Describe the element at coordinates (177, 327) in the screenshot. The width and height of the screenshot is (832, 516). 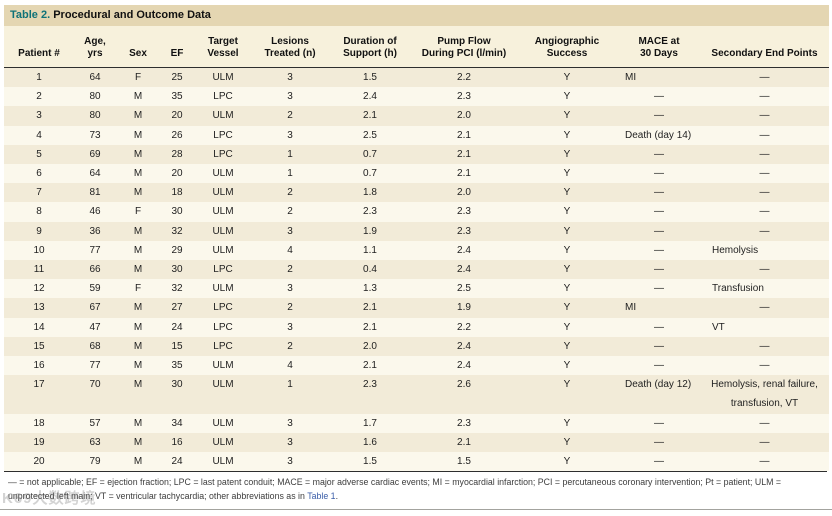
I see `table-cell: 24` at that location.